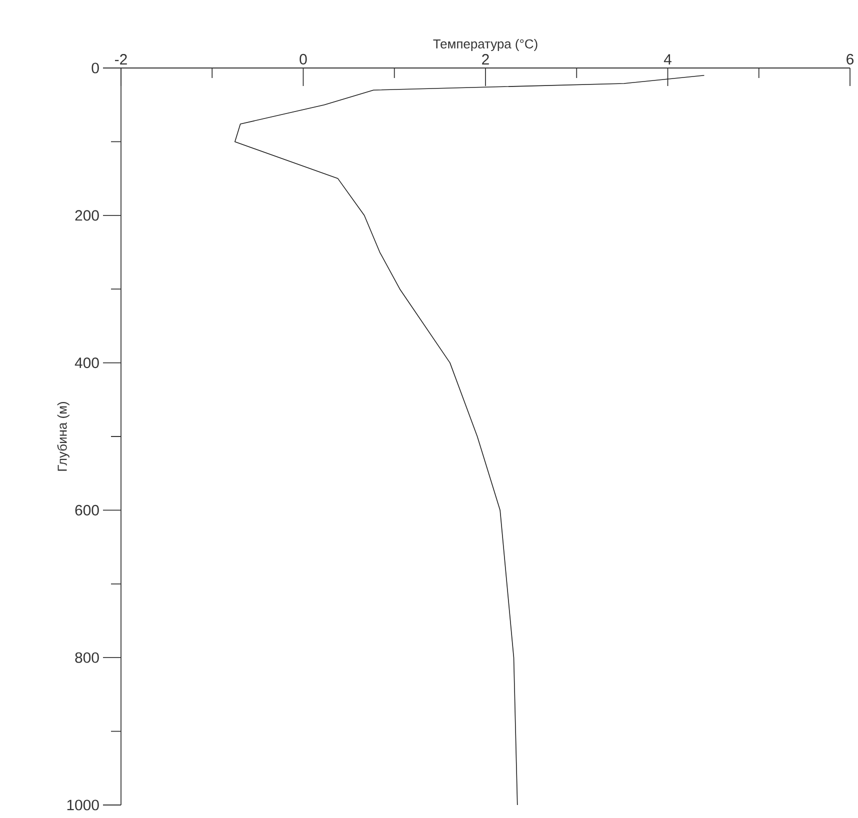  I want to click on y-tick-label: 200, so click(87, 215).